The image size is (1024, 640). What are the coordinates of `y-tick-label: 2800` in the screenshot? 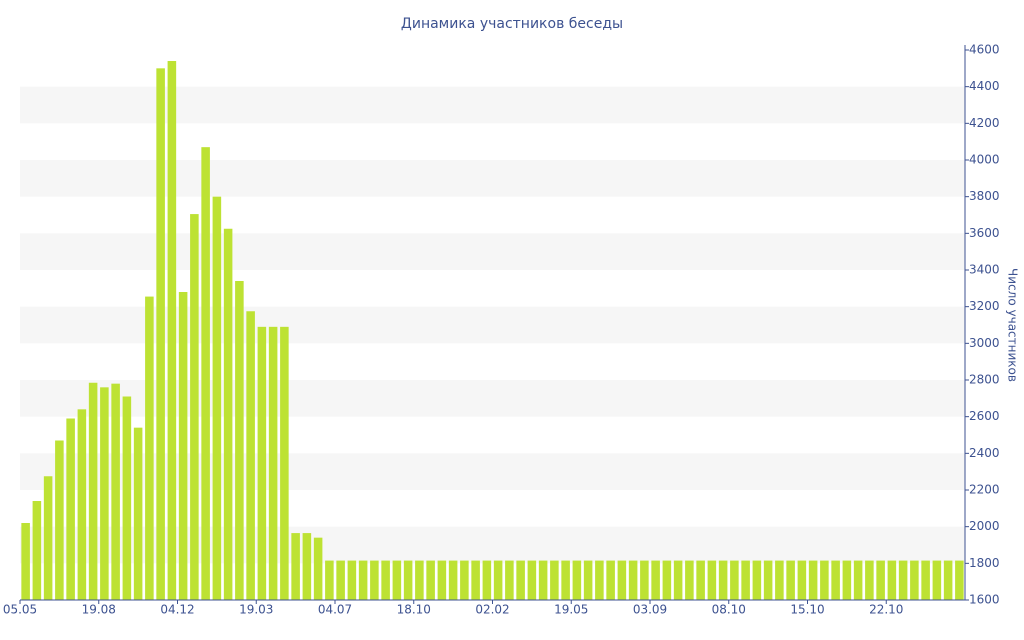 It's located at (984, 380).